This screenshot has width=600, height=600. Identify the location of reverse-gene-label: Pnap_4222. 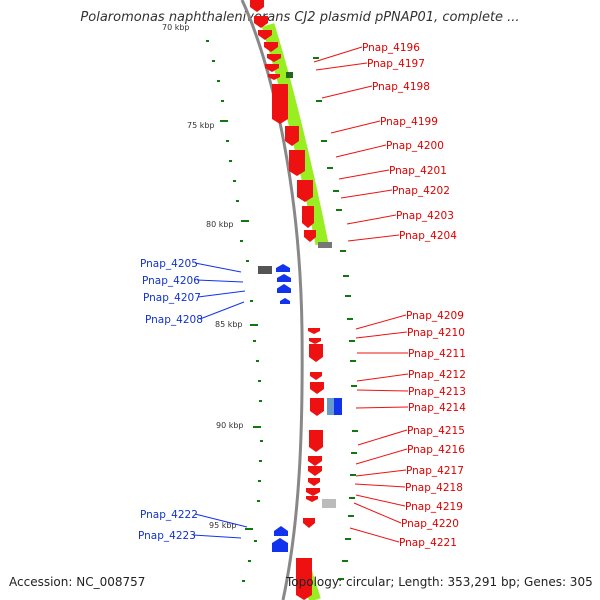
(169, 515).